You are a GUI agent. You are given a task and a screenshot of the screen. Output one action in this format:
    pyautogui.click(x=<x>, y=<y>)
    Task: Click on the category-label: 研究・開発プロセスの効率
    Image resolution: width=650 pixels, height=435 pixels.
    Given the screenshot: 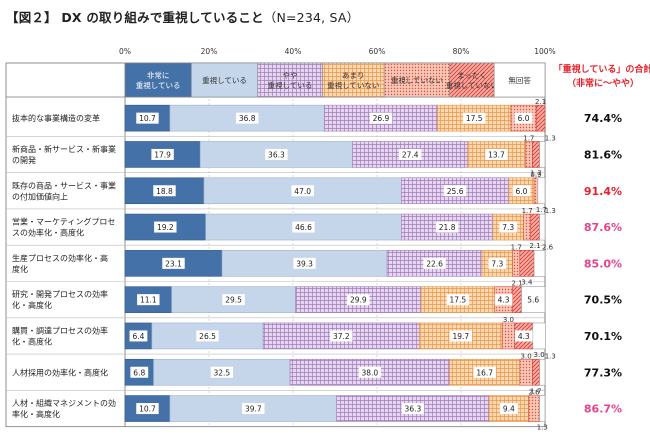 What is the action you would take?
    pyautogui.click(x=60, y=294)
    